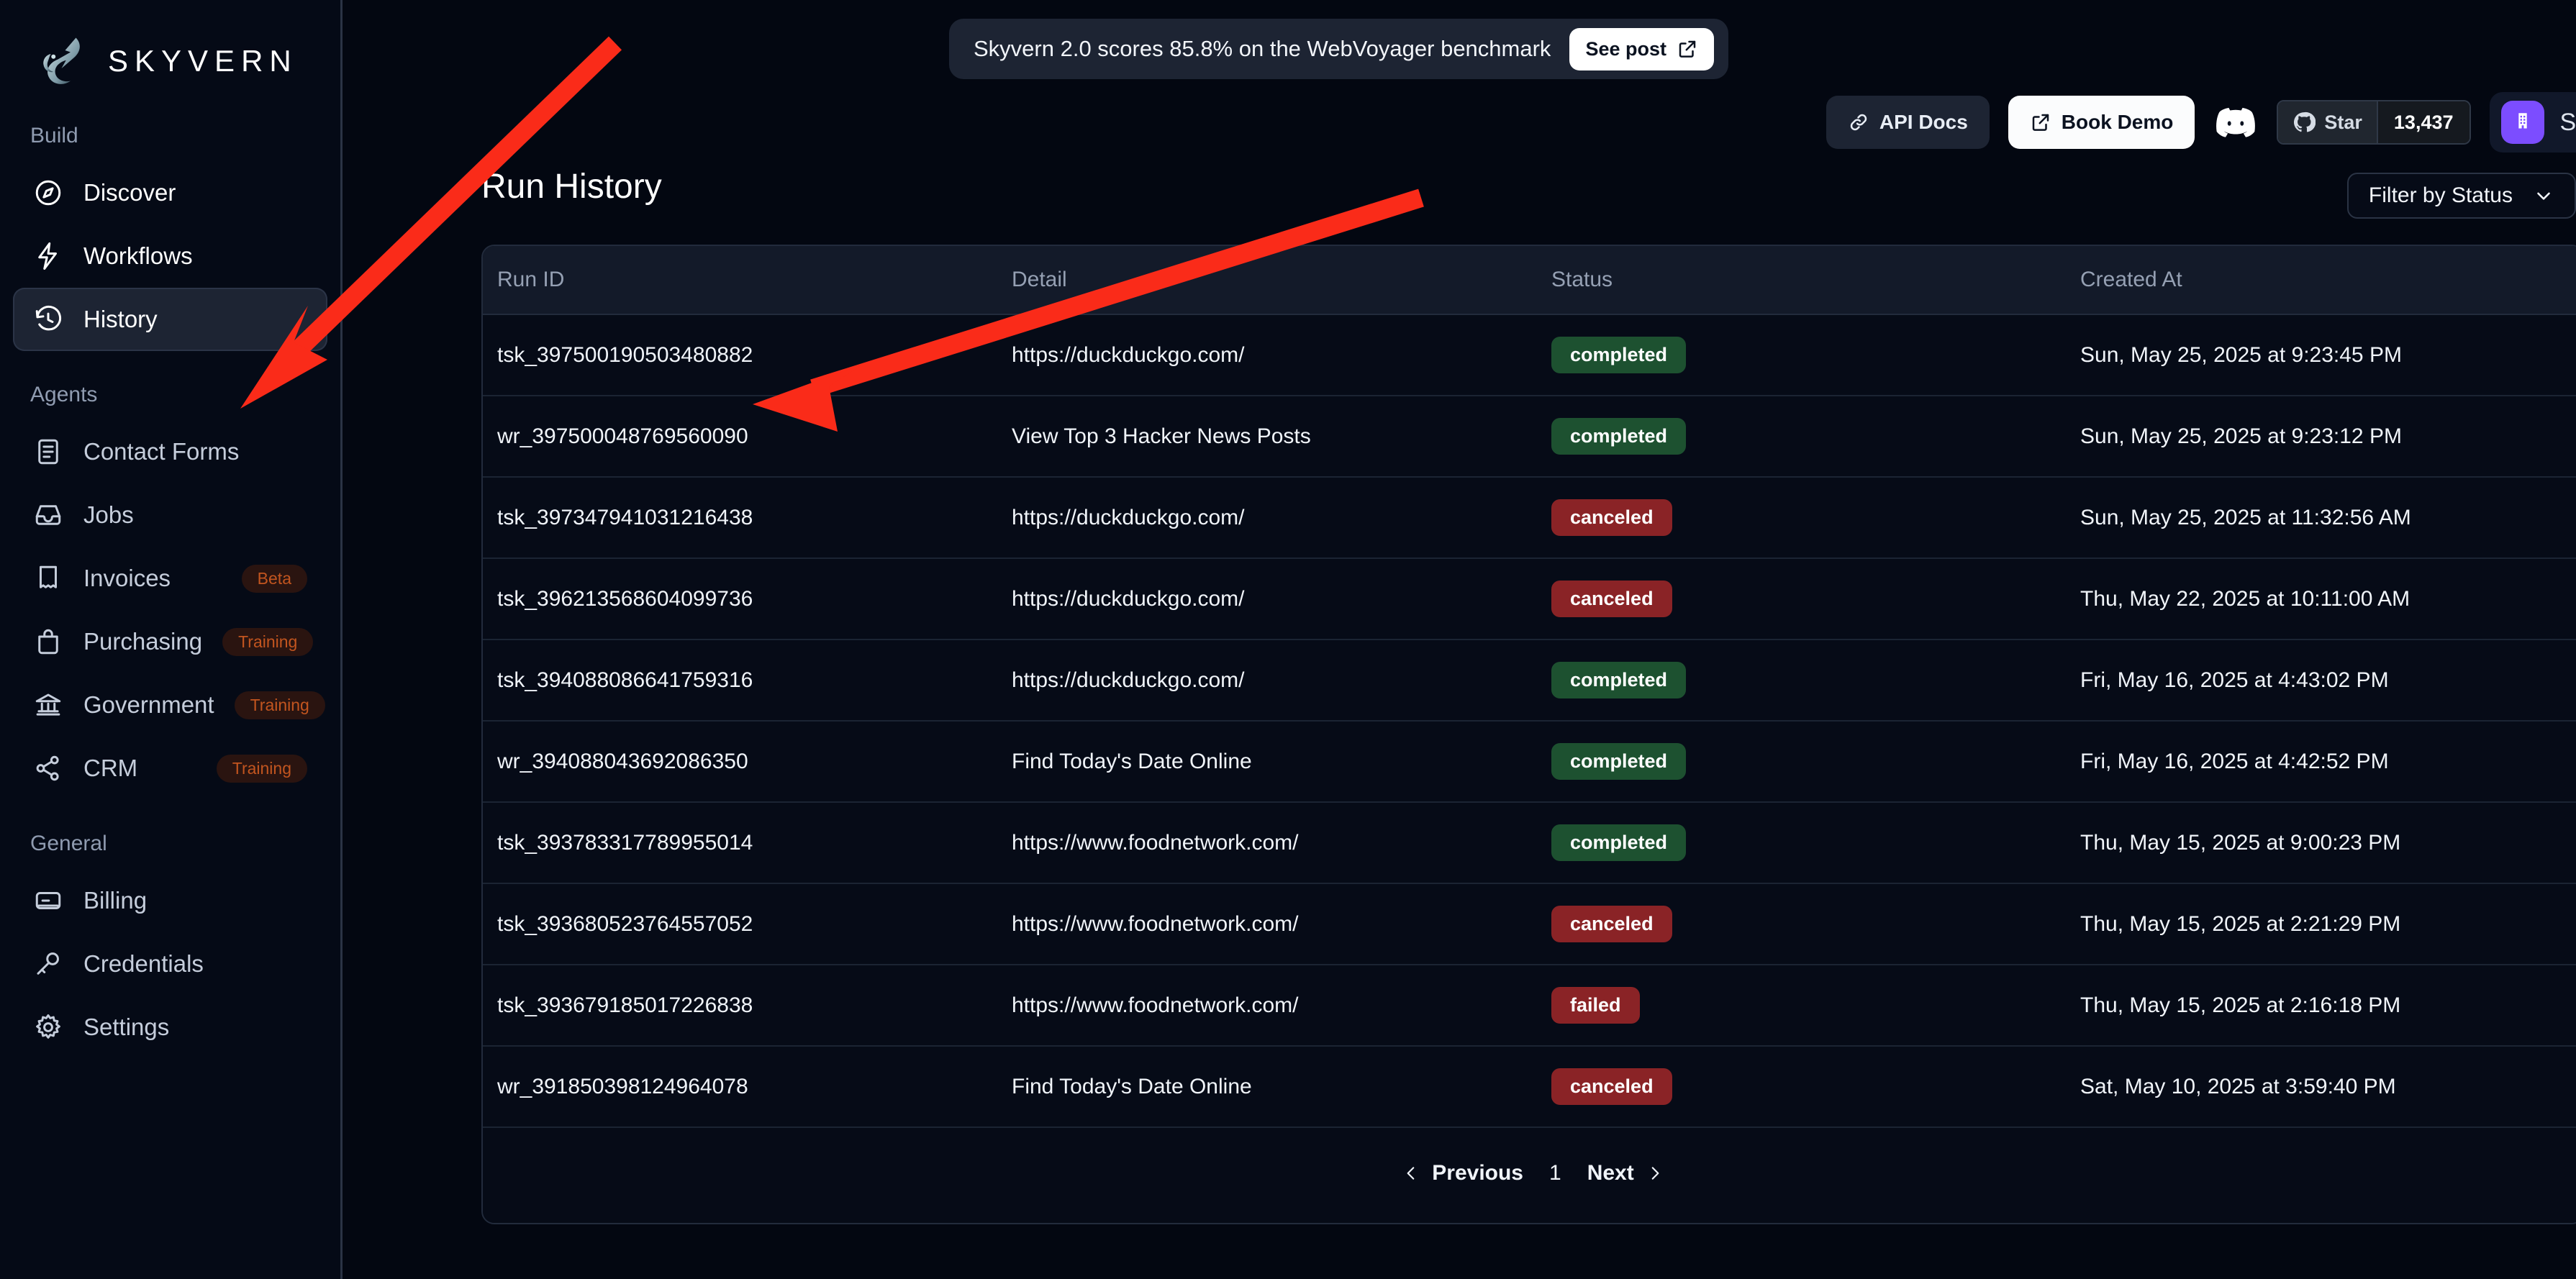 The image size is (2576, 1279). I want to click on sidebar-section-build: Discover Workflows History, so click(170, 256).